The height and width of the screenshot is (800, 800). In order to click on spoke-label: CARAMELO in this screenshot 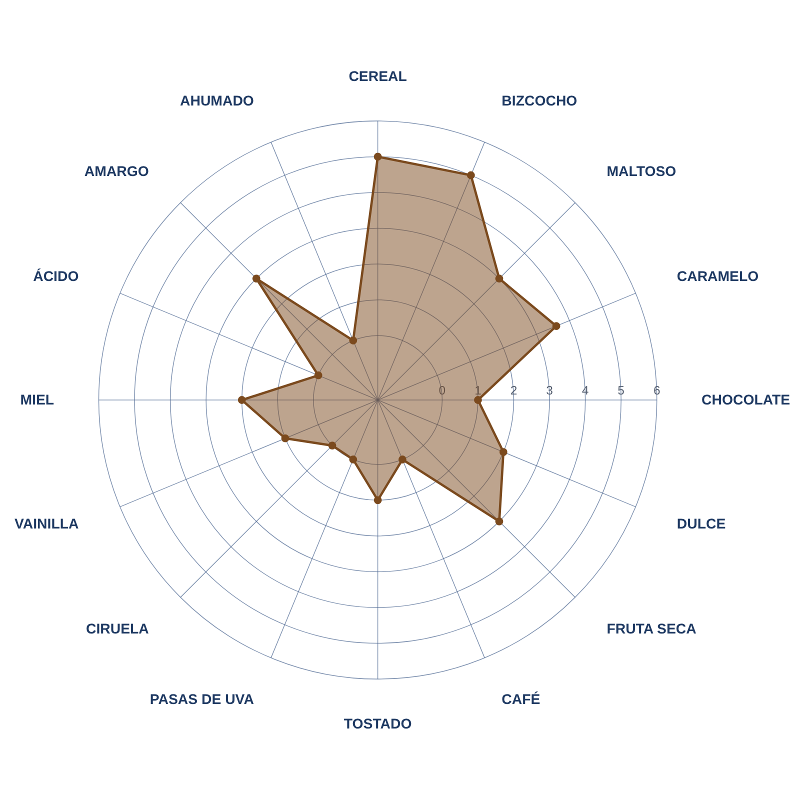, I will do `click(717, 276)`.